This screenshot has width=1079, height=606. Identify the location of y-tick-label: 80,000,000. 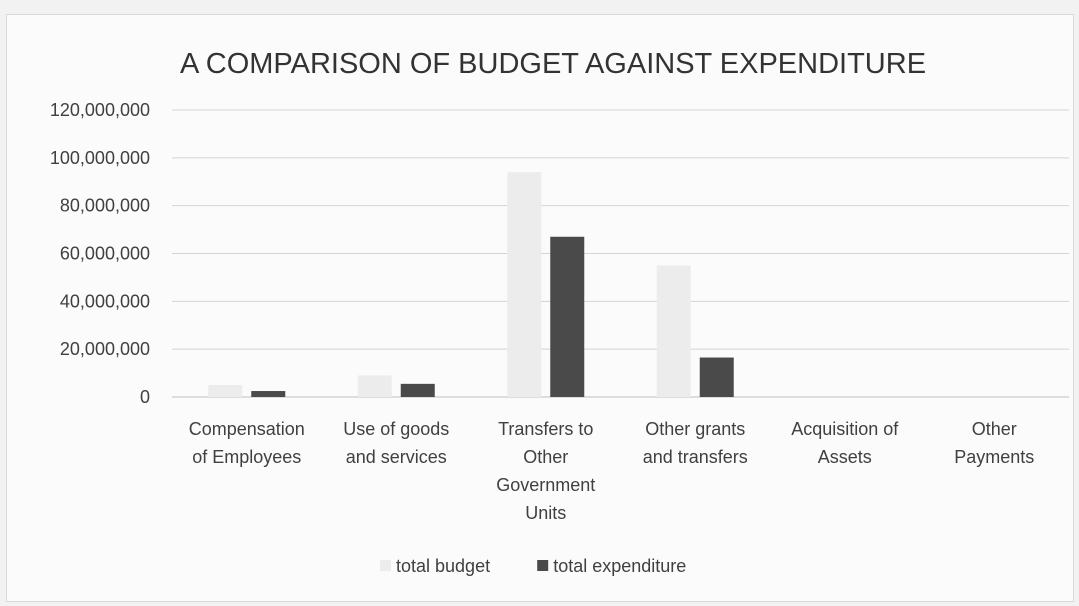
(105, 206).